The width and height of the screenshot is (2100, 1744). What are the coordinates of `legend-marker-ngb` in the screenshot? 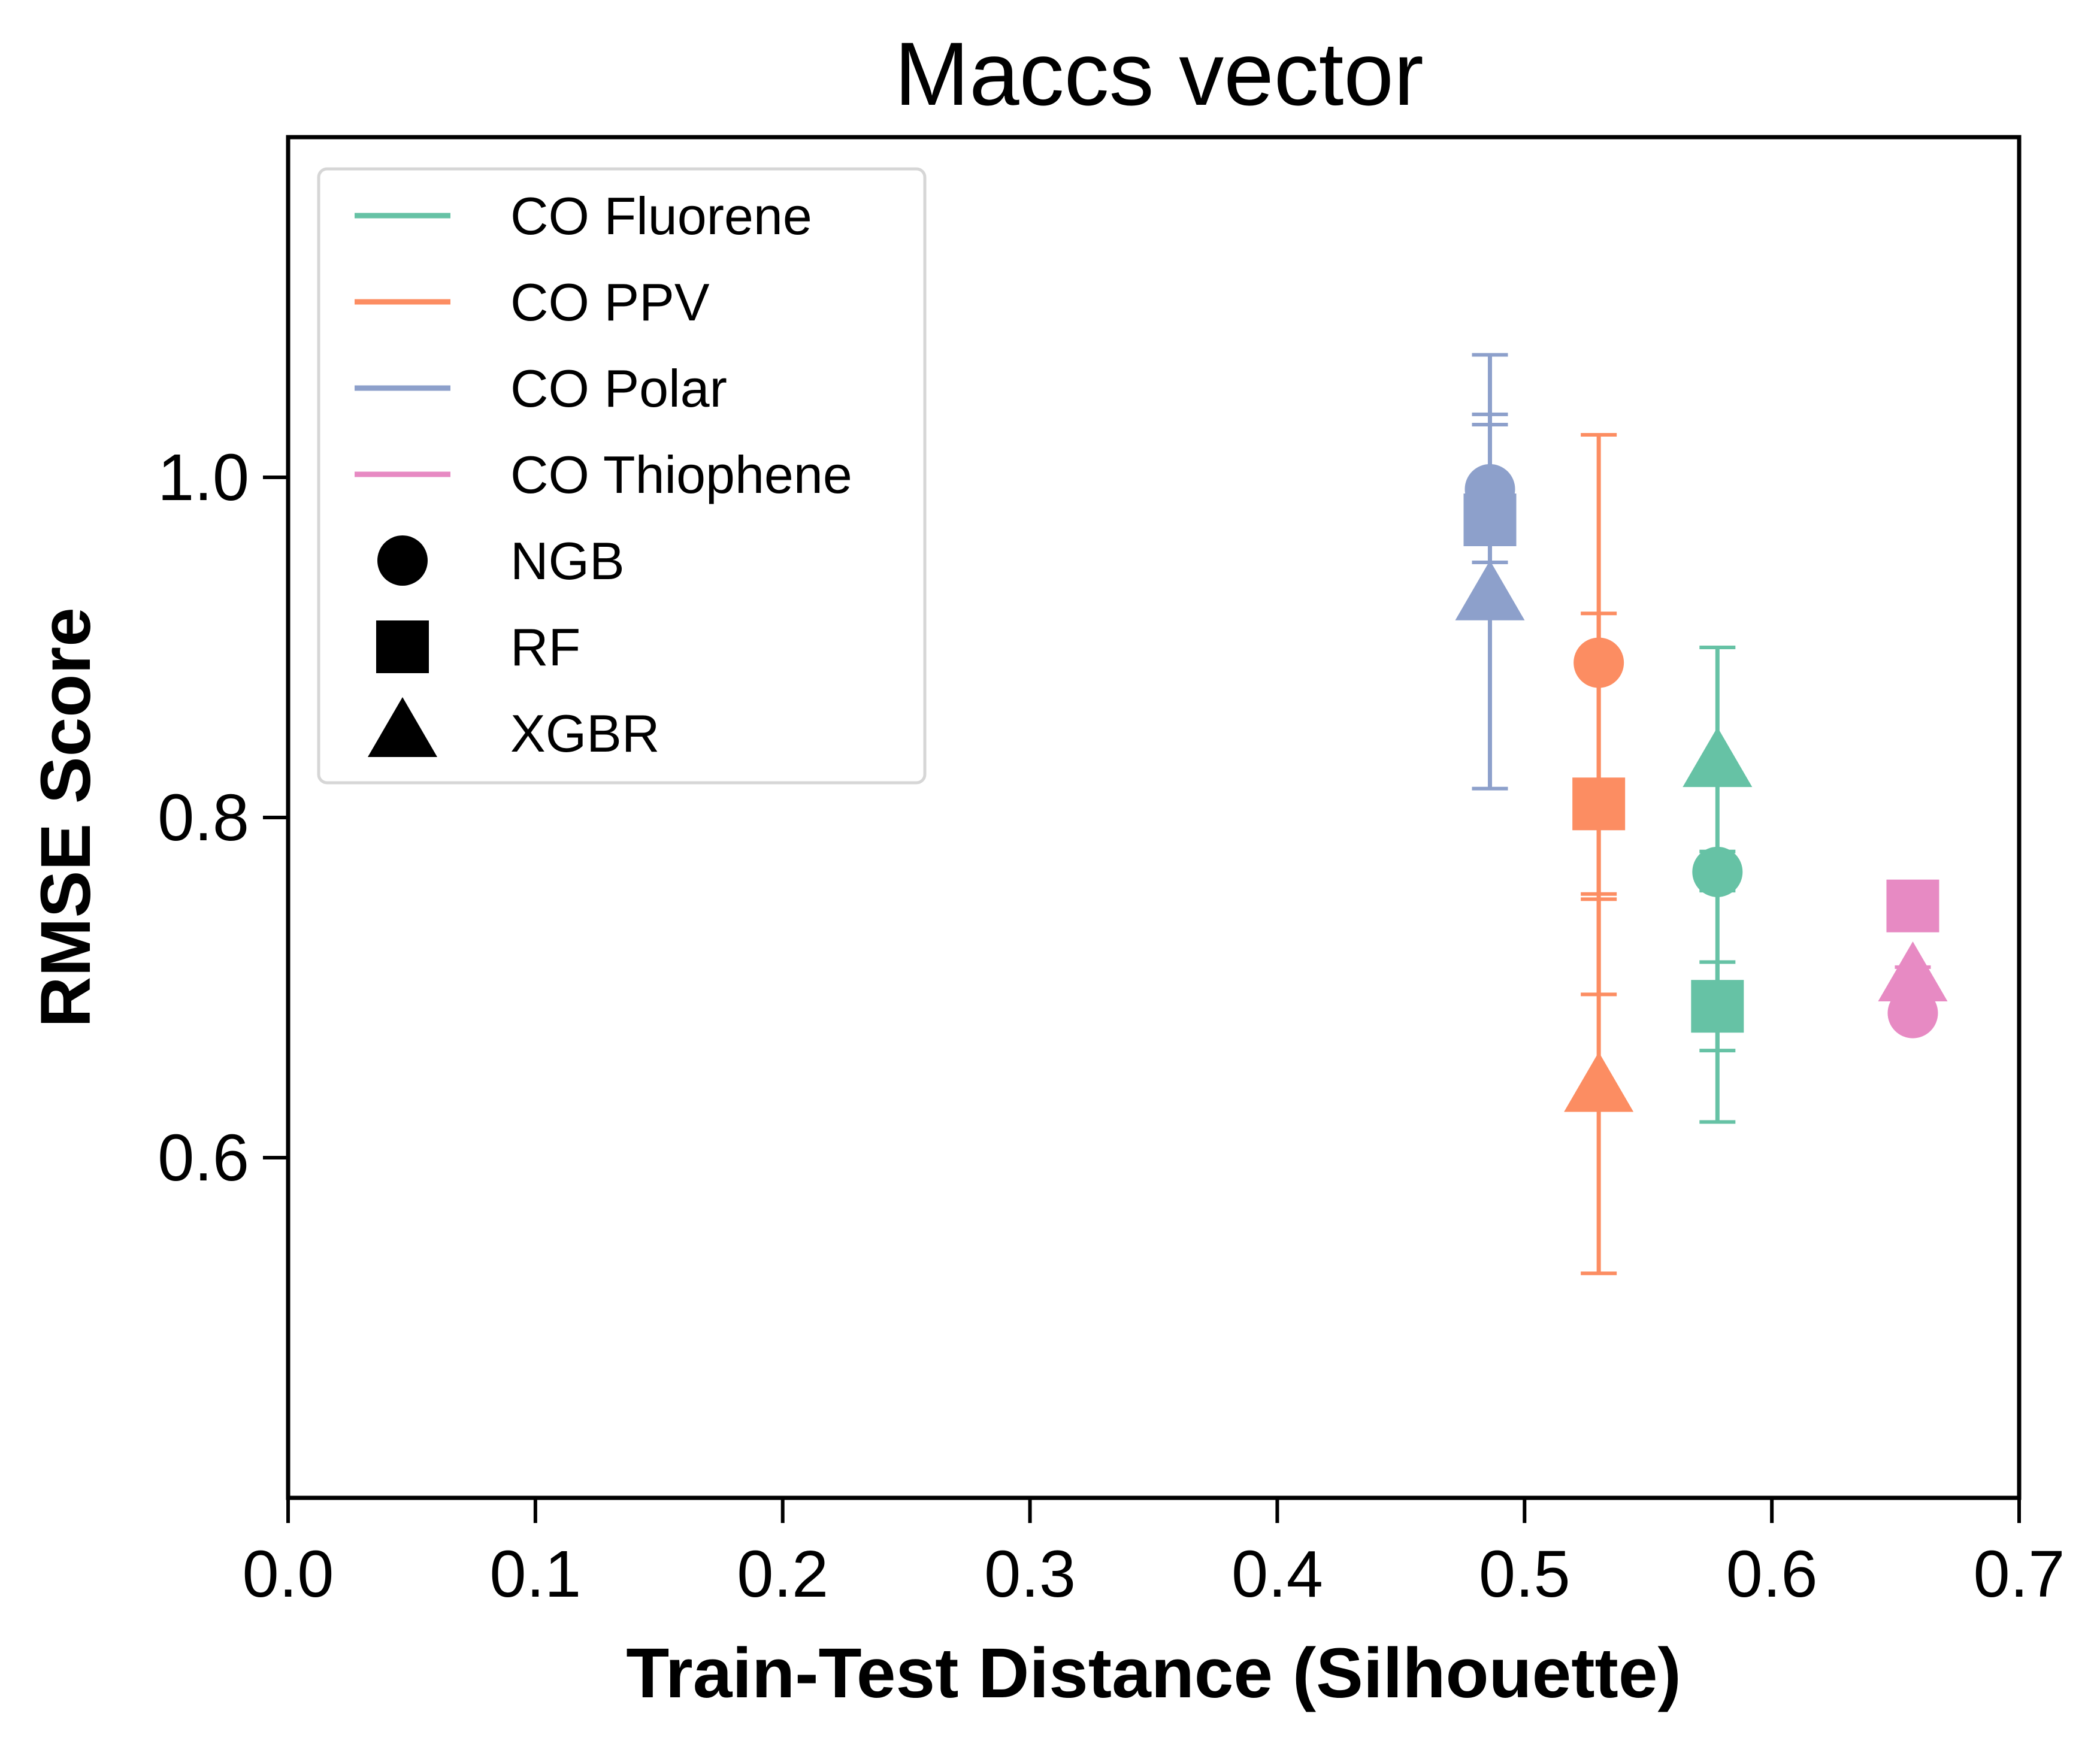 It's located at (402, 560).